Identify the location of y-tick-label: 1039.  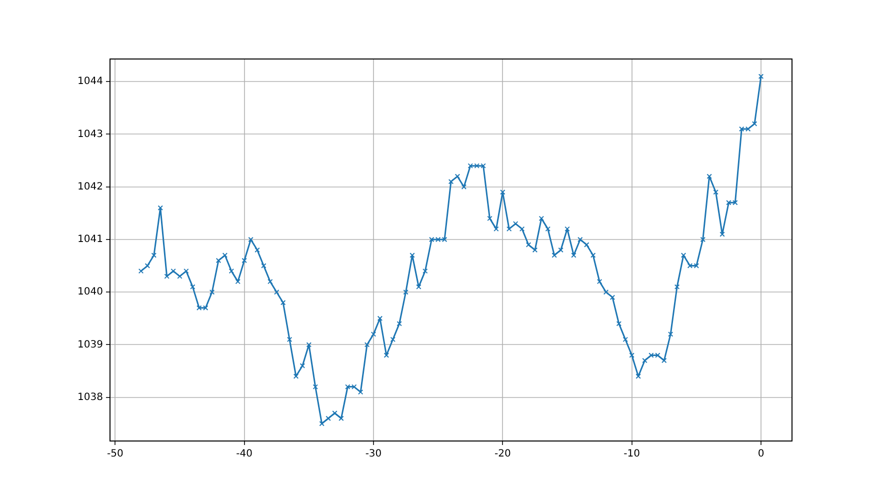
(90, 344).